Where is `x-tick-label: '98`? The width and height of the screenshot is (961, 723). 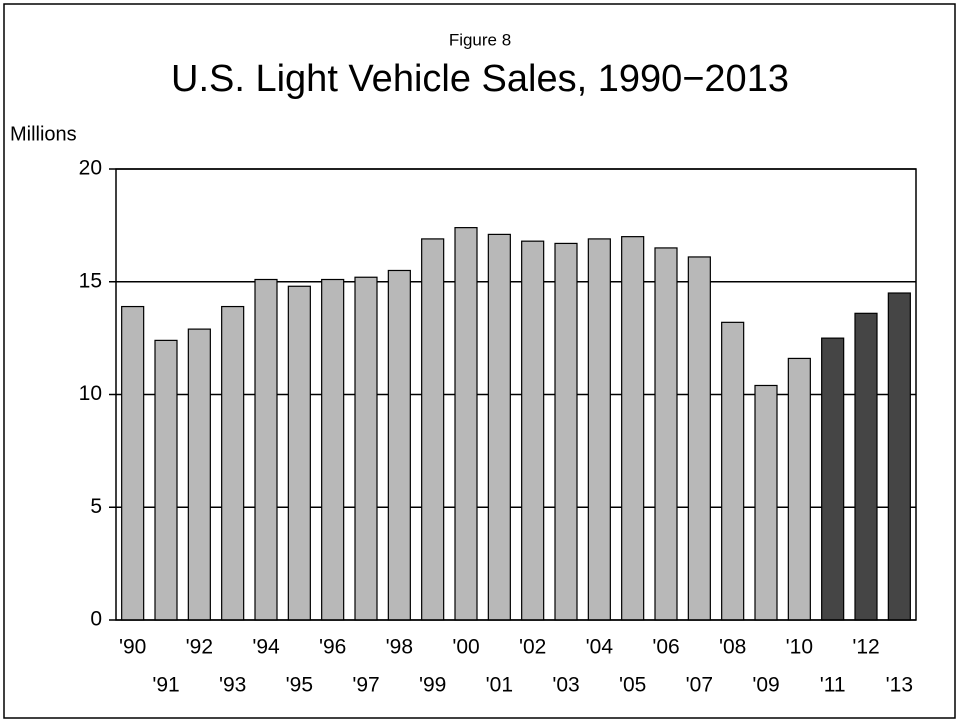 x-tick-label: '98 is located at coordinates (399, 647).